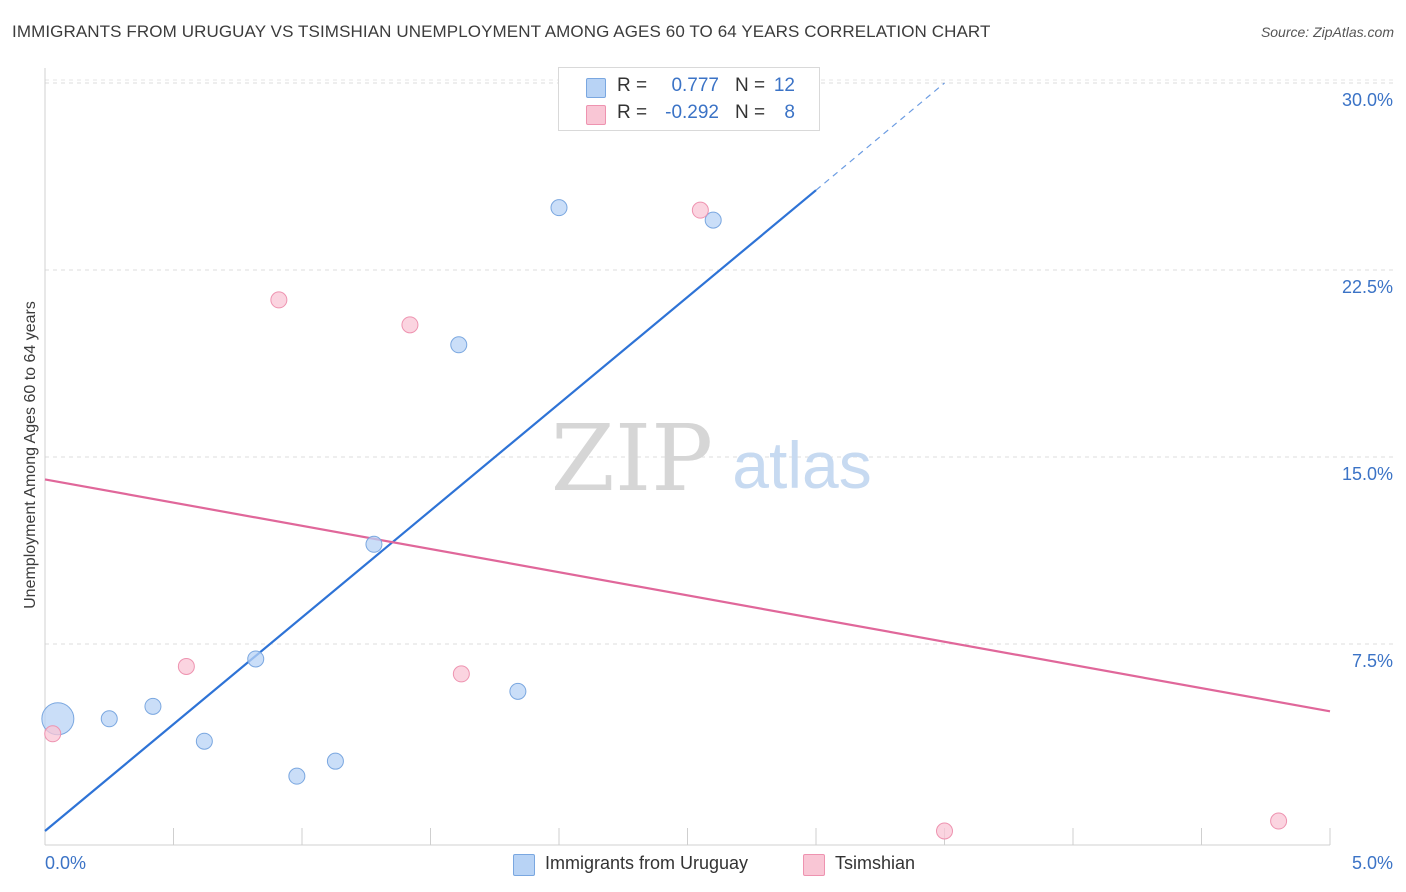 The height and width of the screenshot is (892, 1406). I want to click on legend-r-value: -0.292, so click(692, 112).